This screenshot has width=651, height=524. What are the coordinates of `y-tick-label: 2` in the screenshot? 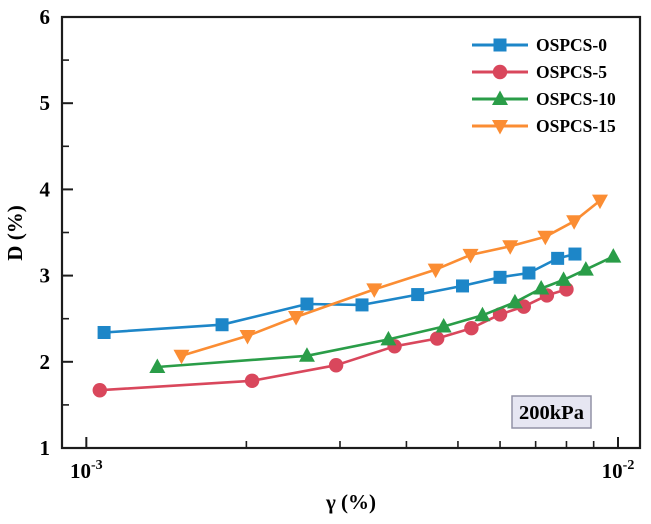 It's located at (45, 362).